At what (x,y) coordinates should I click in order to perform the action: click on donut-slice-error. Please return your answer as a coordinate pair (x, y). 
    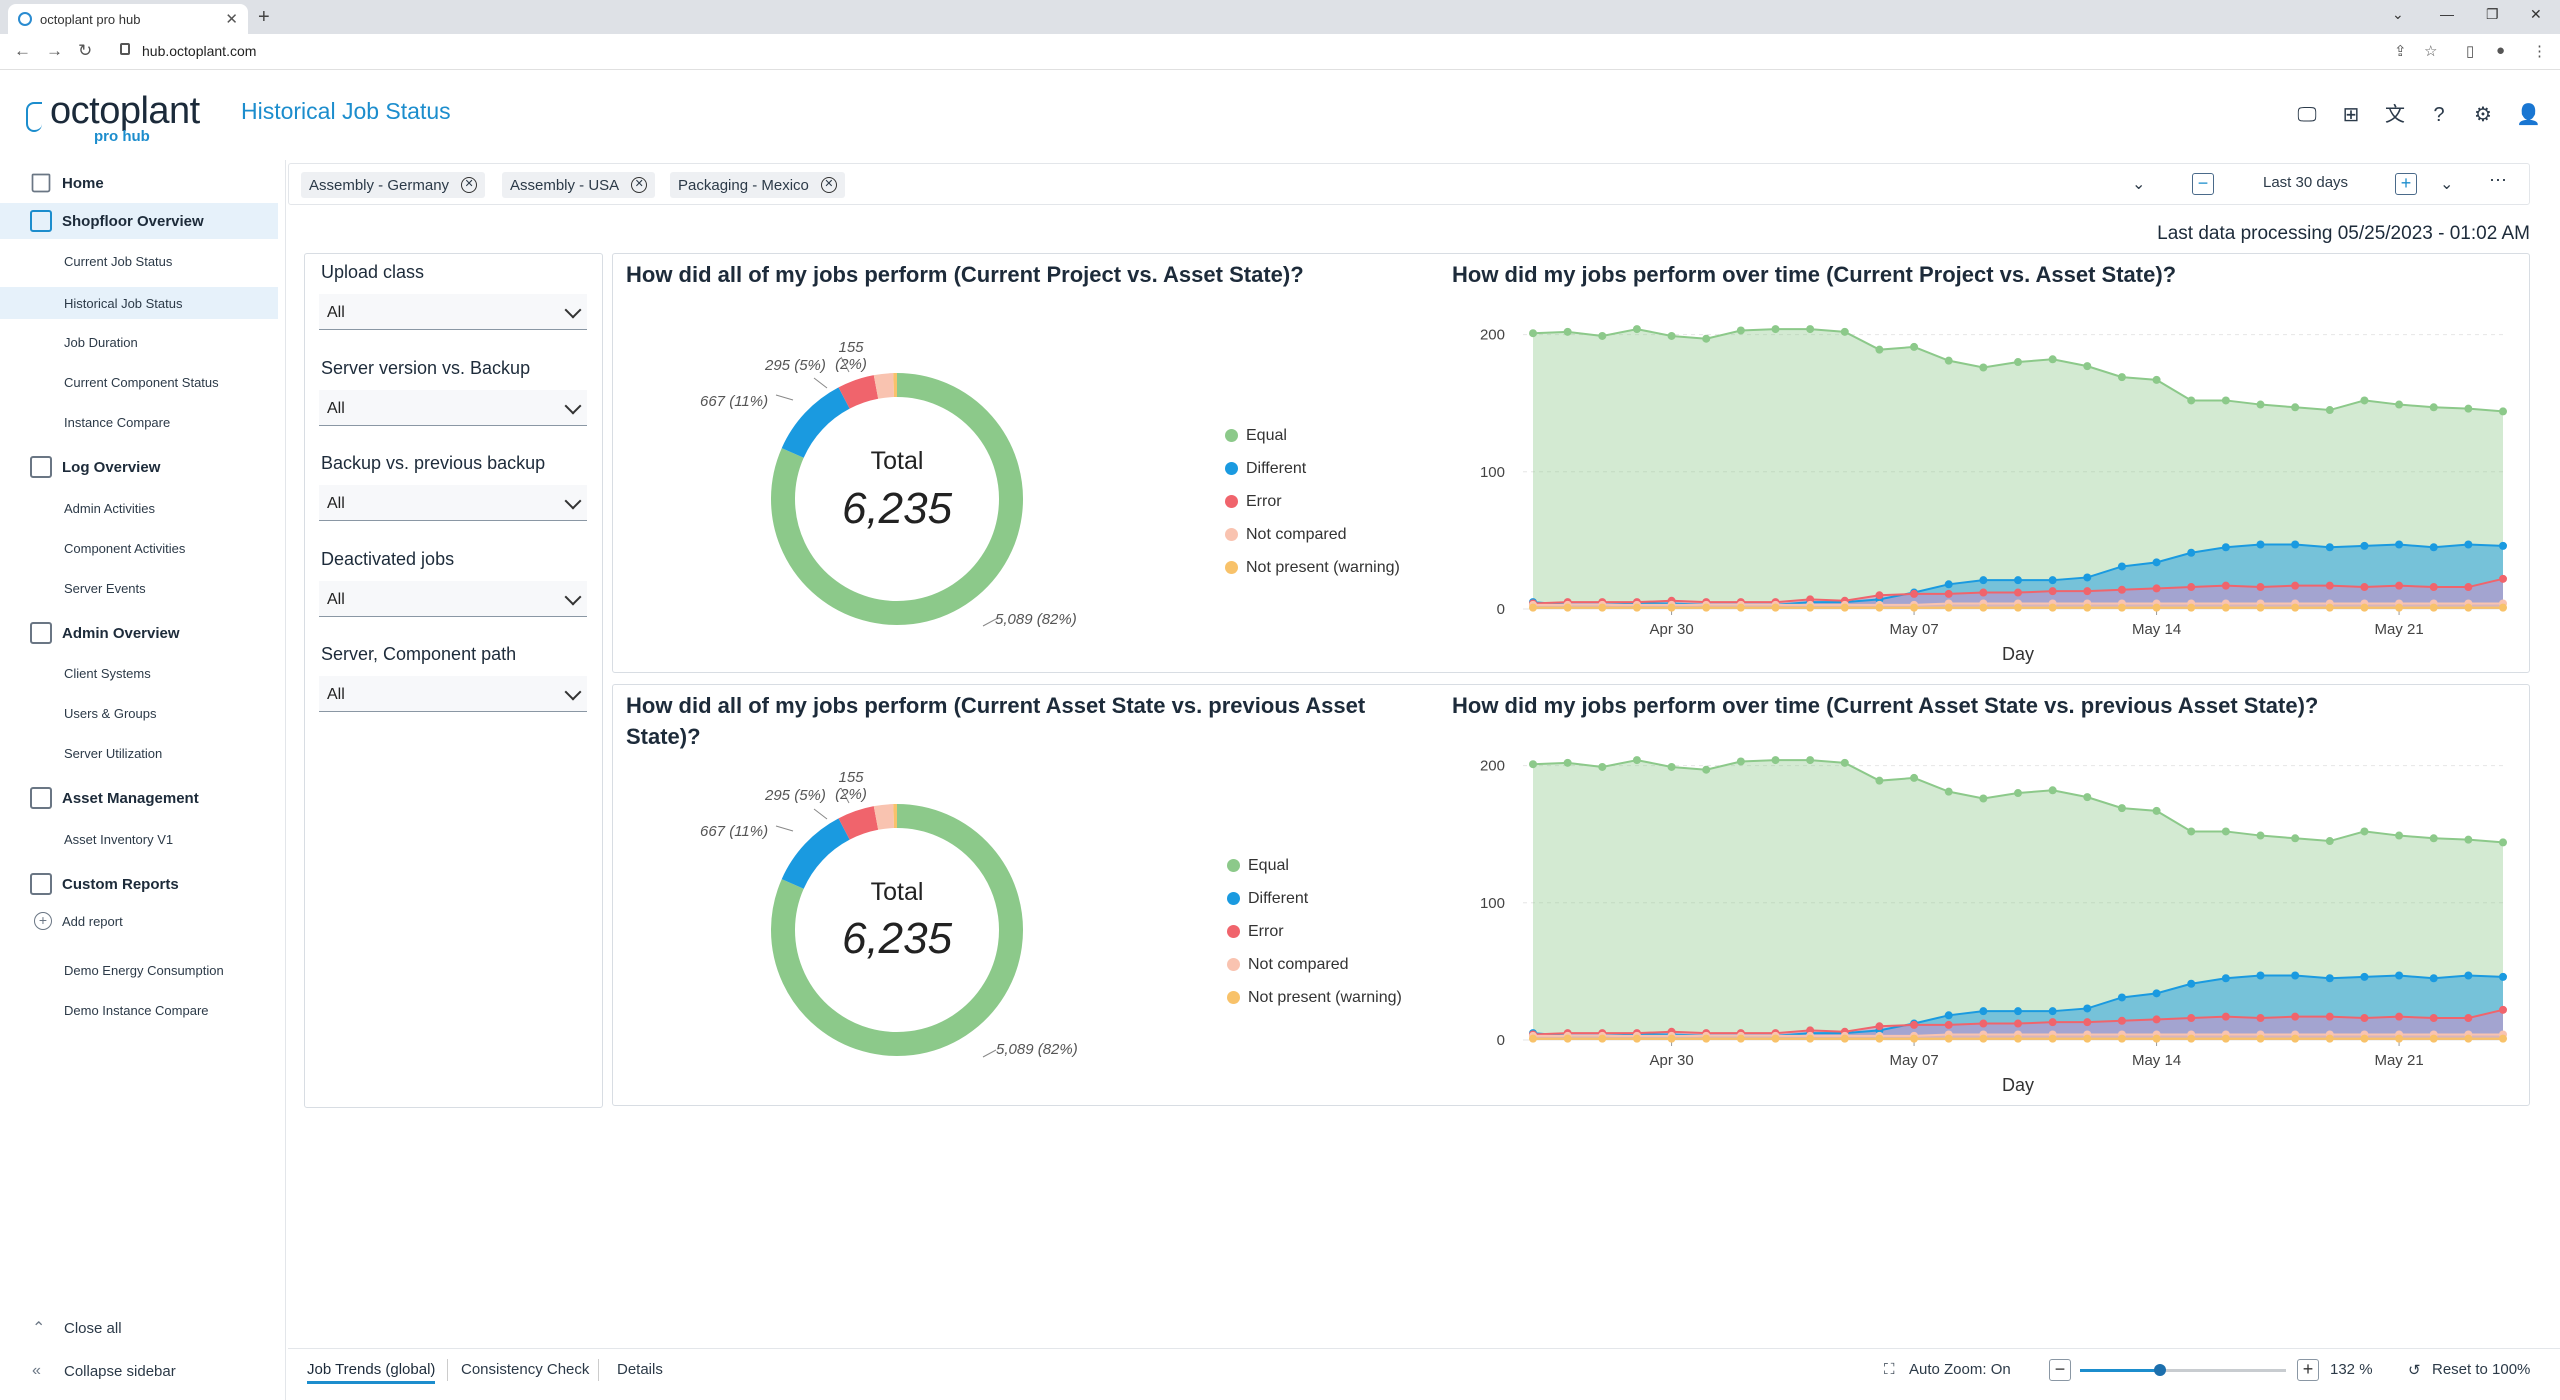
    Looking at the image, I should click on (858, 392).